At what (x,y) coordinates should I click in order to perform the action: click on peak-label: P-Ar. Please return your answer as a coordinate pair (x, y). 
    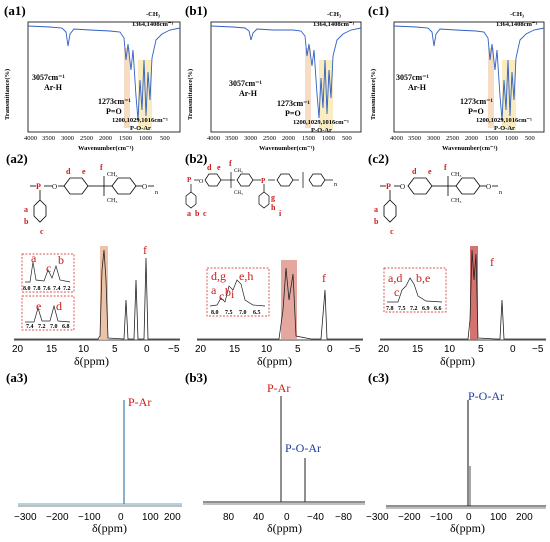
    Looking at the image, I should click on (139, 402).